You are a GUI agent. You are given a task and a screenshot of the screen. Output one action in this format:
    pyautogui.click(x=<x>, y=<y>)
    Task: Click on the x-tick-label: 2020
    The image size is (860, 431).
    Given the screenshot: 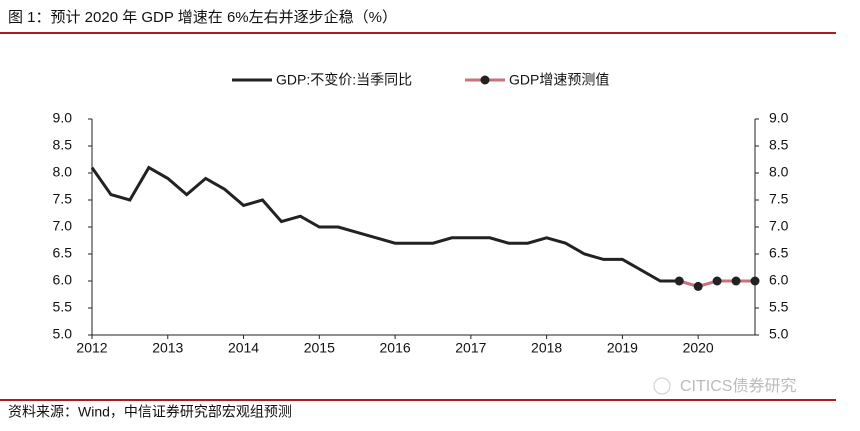 What is the action you would take?
    pyautogui.click(x=698, y=348)
    